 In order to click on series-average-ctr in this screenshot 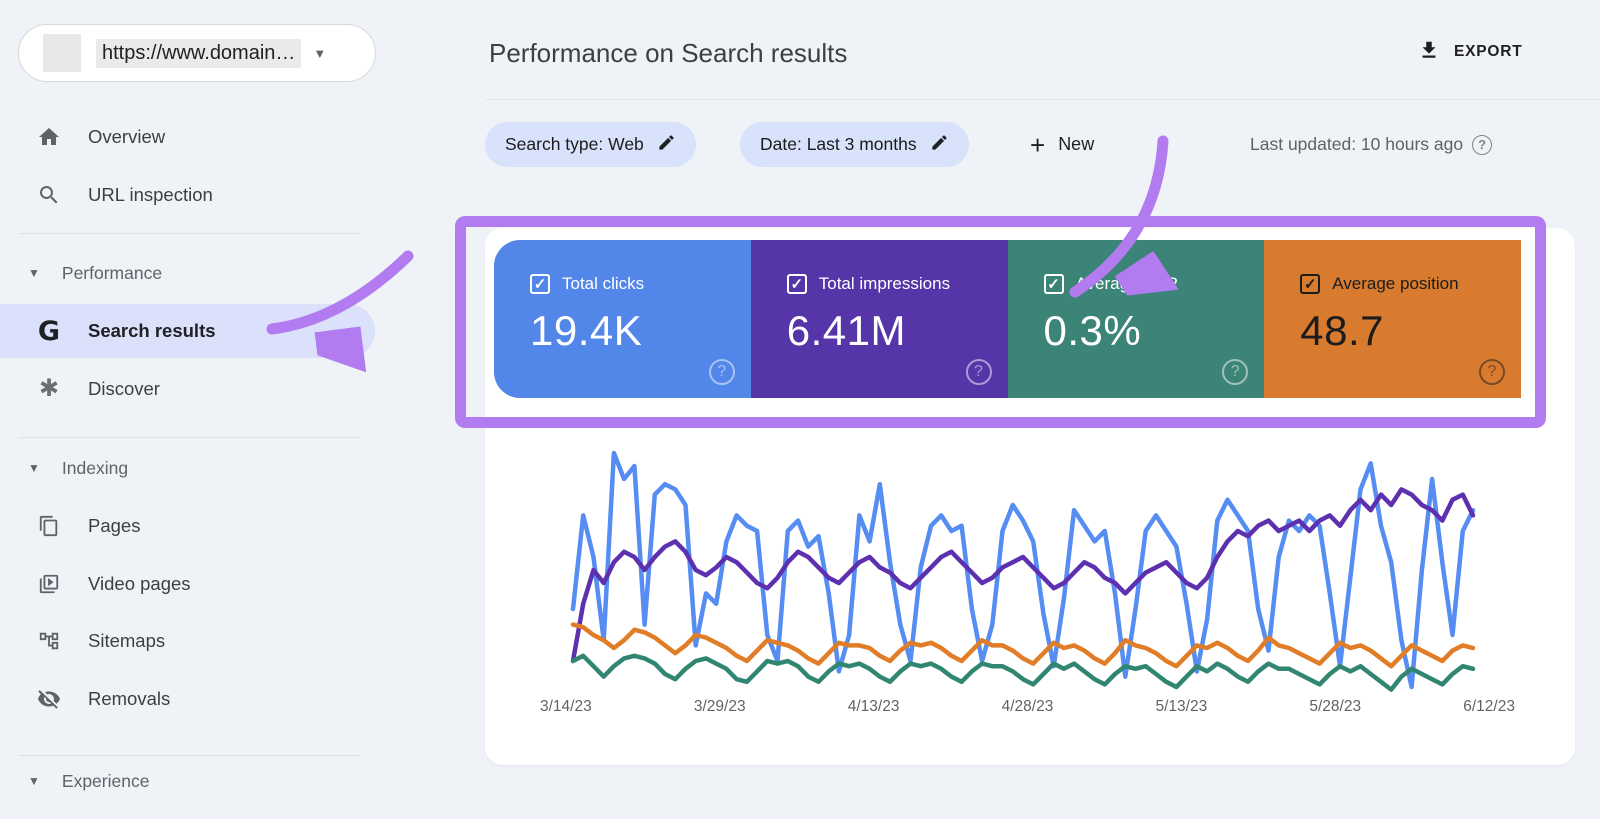, I will do `click(1023, 672)`.